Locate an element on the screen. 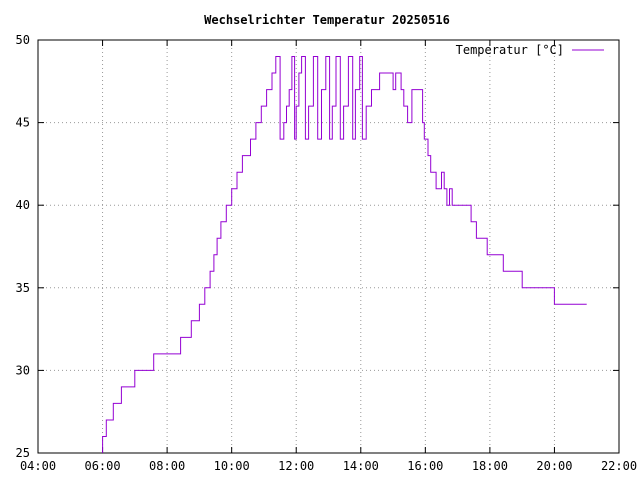 The height and width of the screenshot is (480, 640). x-tick-label: 22:00 is located at coordinates (619, 466).